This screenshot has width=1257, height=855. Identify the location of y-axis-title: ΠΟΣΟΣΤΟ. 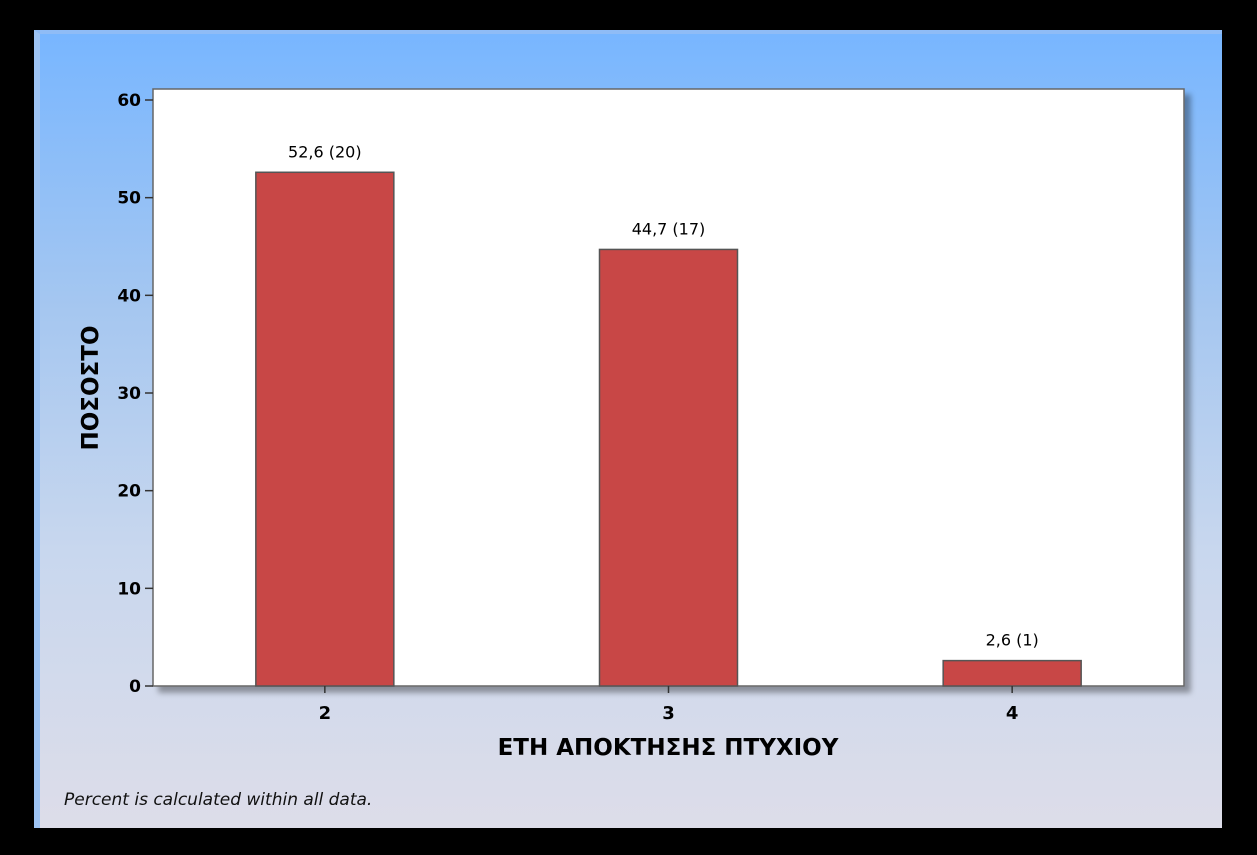
(91, 387).